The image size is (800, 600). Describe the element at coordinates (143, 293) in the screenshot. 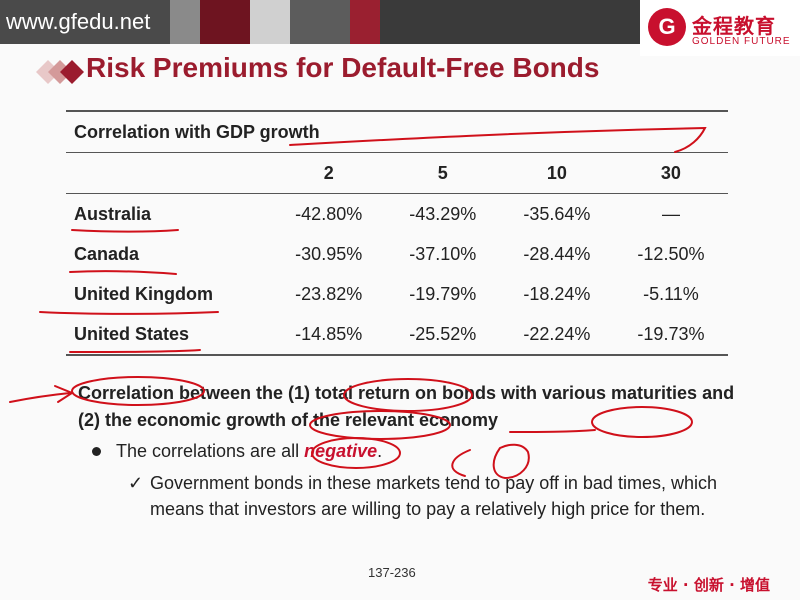

I see `row-label: United Kingdom` at that location.